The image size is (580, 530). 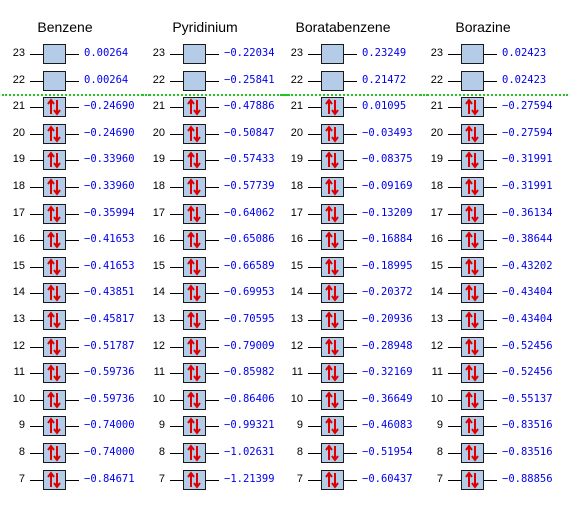 I want to click on orbital-row: 19 −0.31991, so click(x=490, y=161).